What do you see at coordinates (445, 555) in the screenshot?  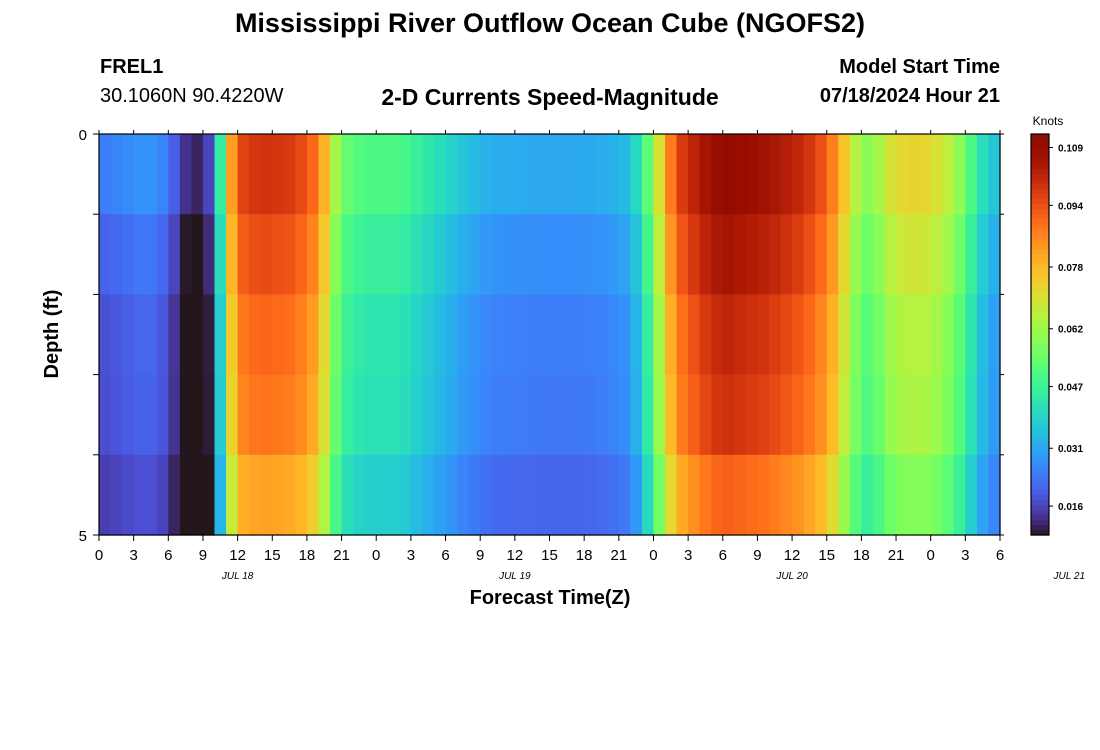 I see `x-tick-label: 6` at bounding box center [445, 555].